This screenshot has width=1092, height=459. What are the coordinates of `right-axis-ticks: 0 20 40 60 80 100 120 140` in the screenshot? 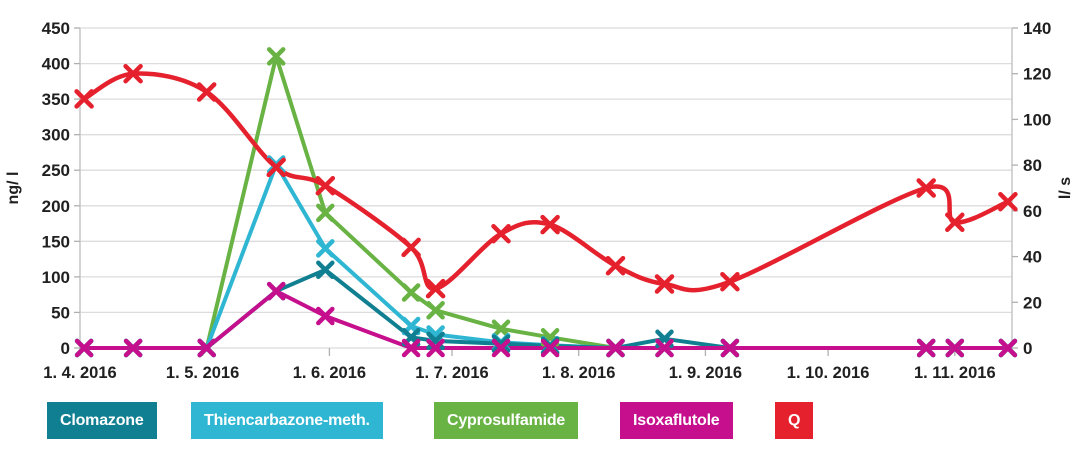 It's located at (1031, 188).